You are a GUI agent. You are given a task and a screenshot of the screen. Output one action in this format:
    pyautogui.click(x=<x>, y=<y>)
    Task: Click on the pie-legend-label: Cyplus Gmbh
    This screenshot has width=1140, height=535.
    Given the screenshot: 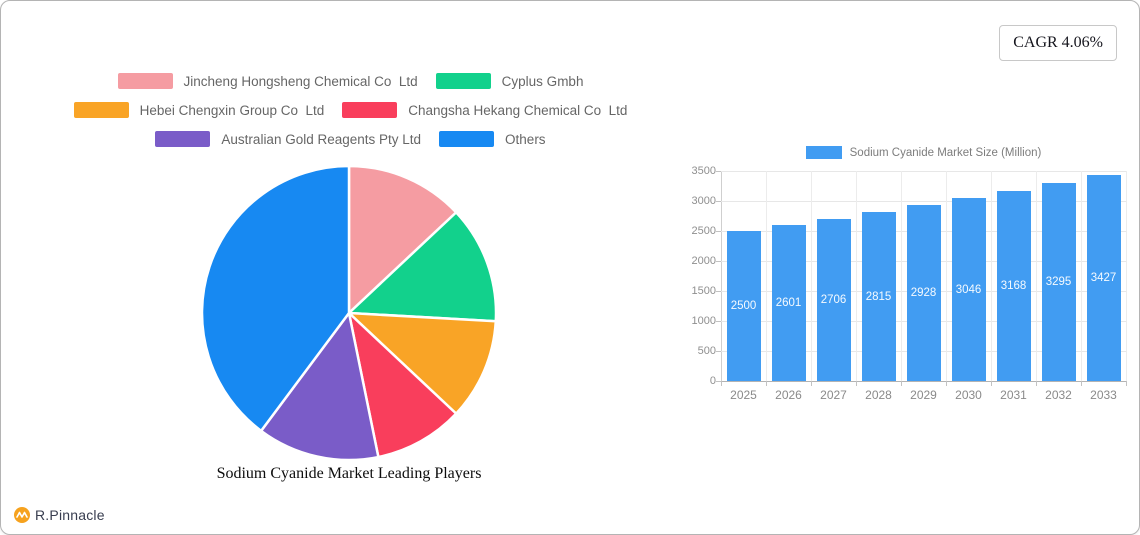 What is the action you would take?
    pyautogui.click(x=542, y=81)
    